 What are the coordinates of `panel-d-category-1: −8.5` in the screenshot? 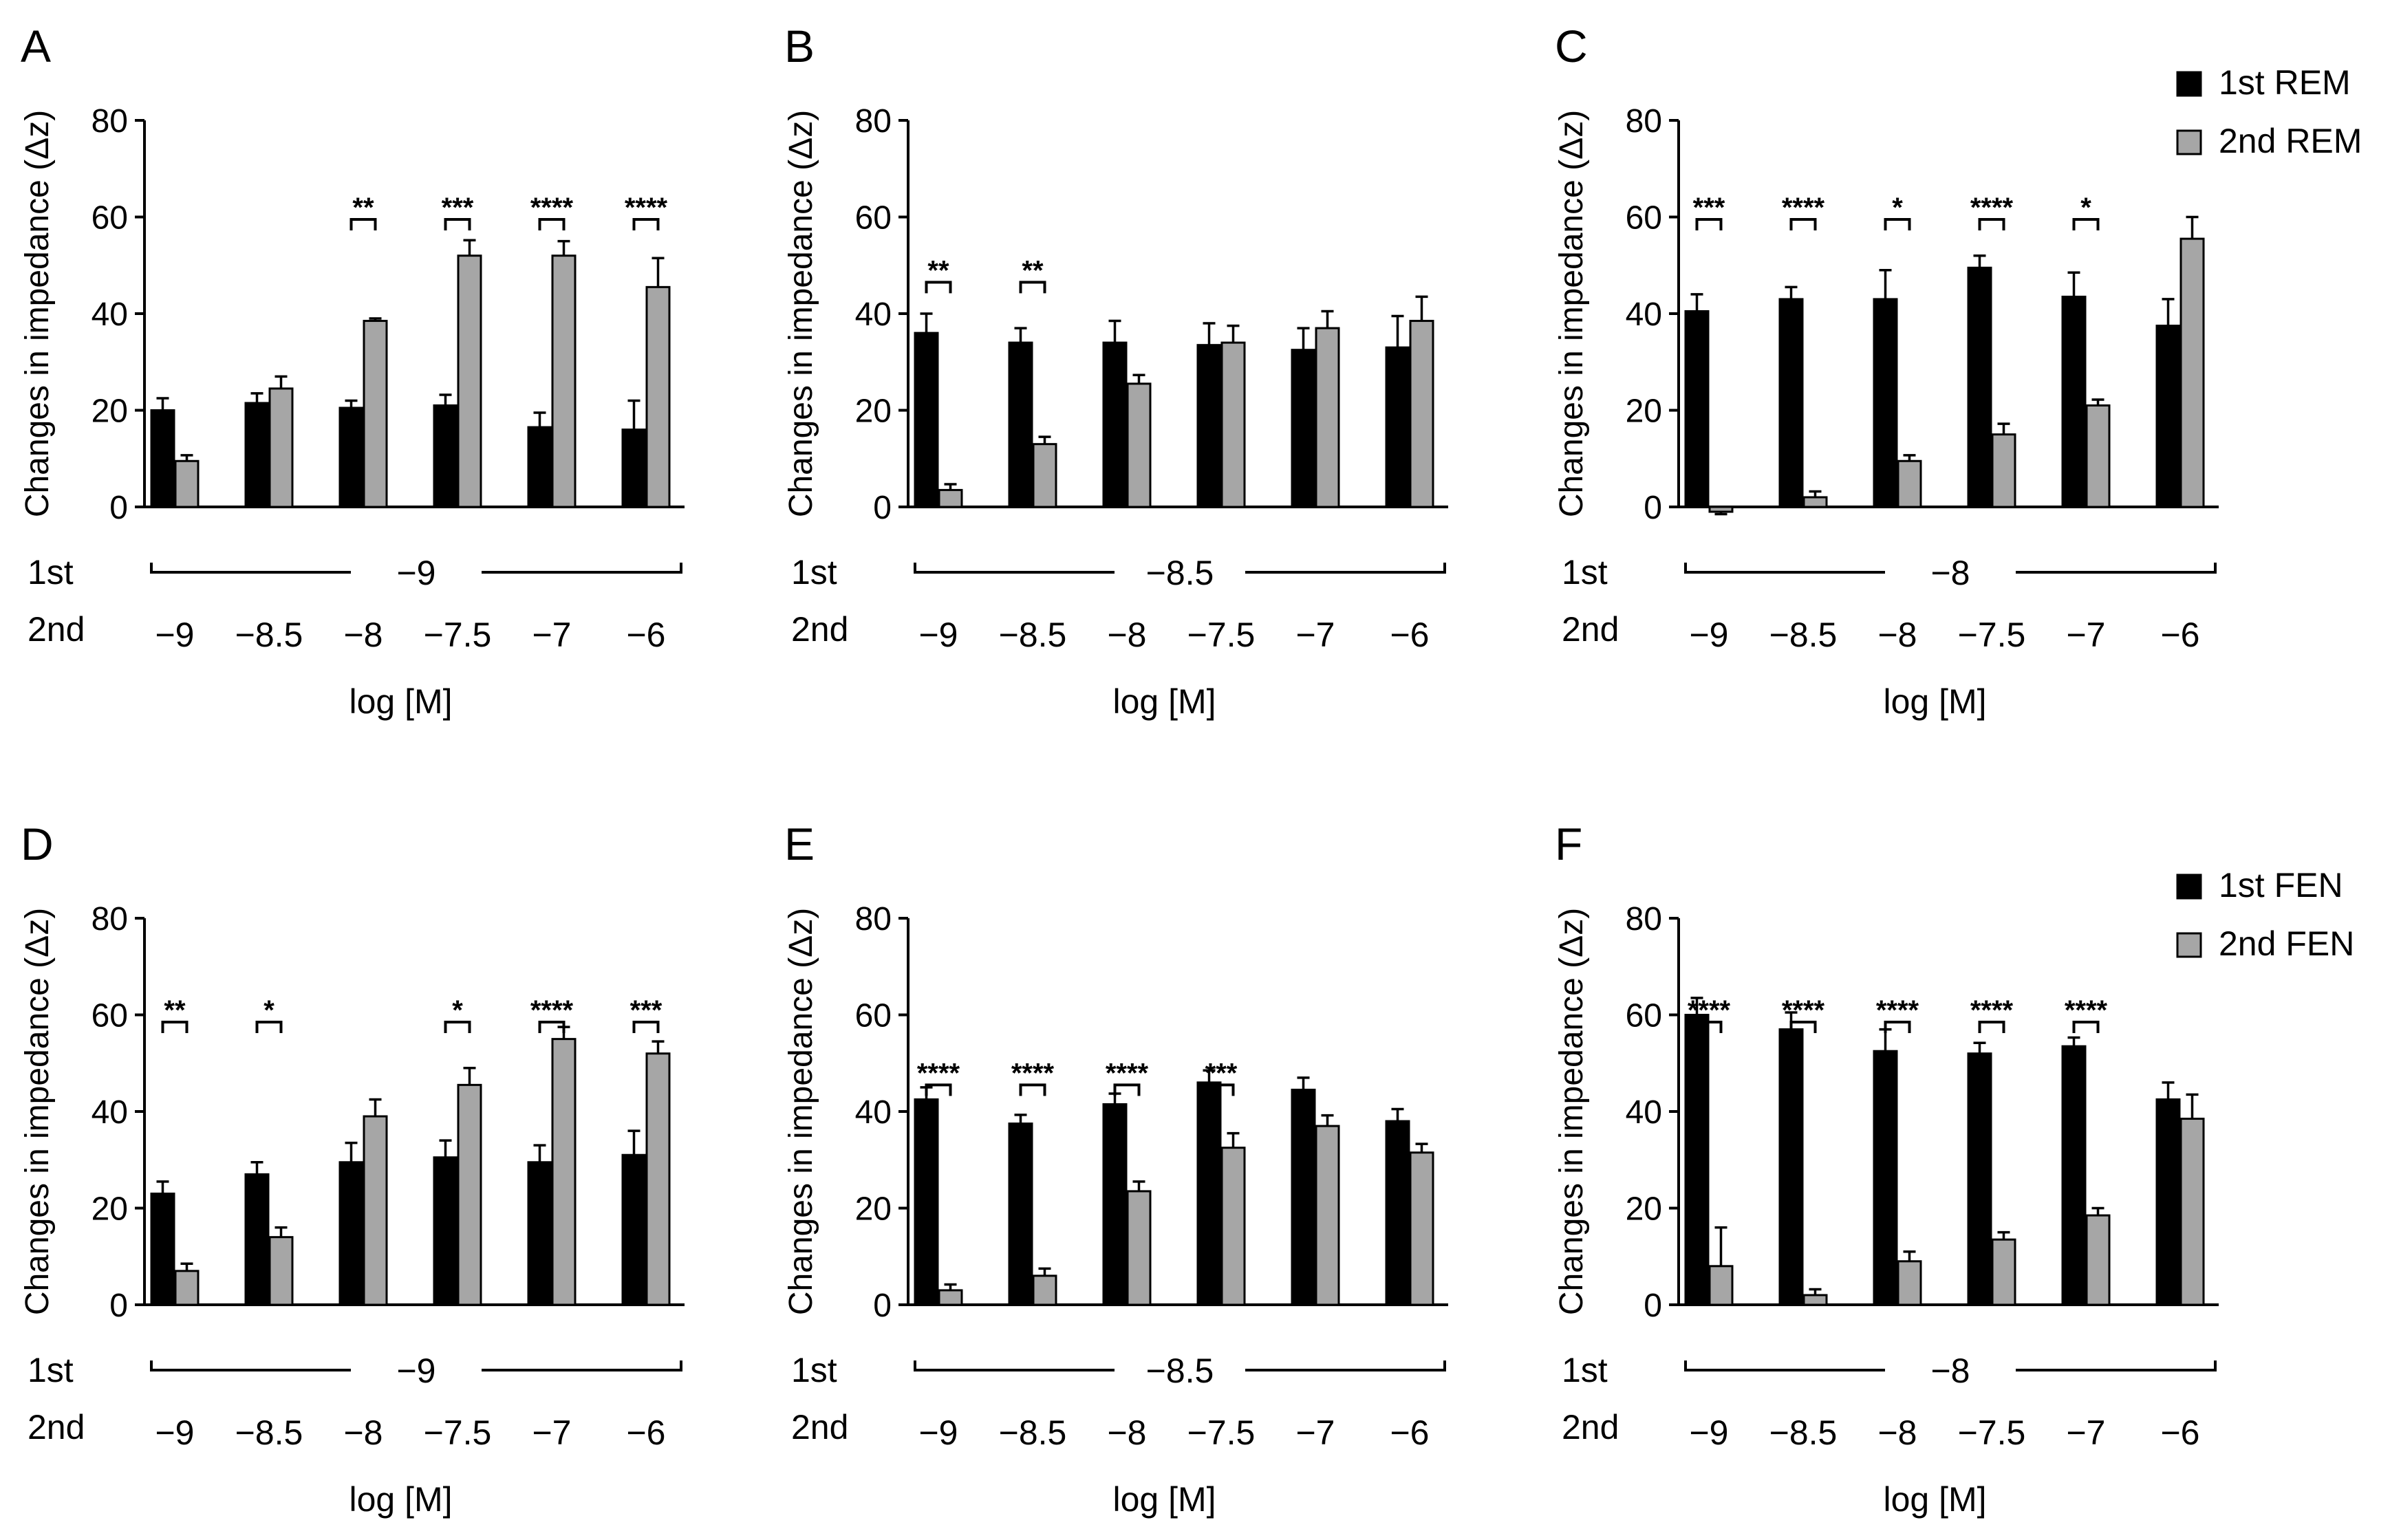 It's located at (269, 1432).